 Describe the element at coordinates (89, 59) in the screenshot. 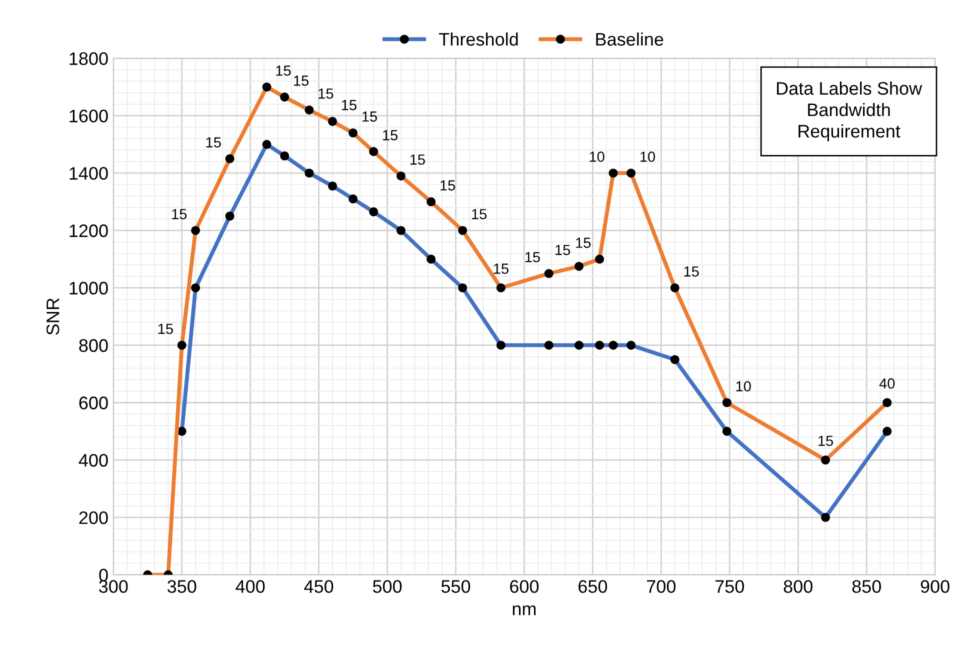

I see `y-tick-label: 1800` at that location.